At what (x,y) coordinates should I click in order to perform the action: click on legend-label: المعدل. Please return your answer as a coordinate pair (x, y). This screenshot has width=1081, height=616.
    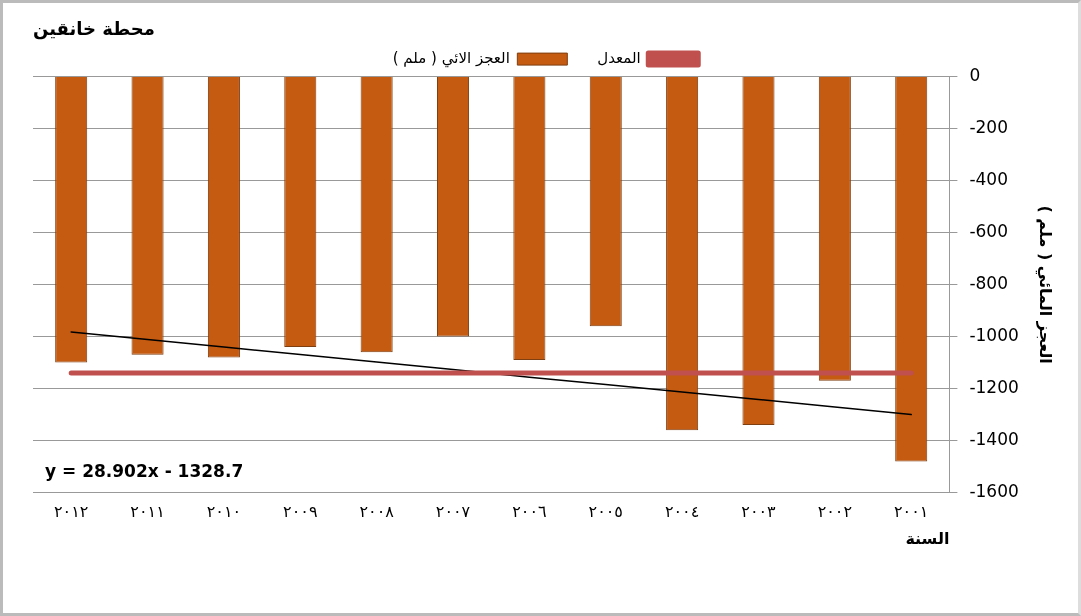
    Looking at the image, I should click on (619, 57).